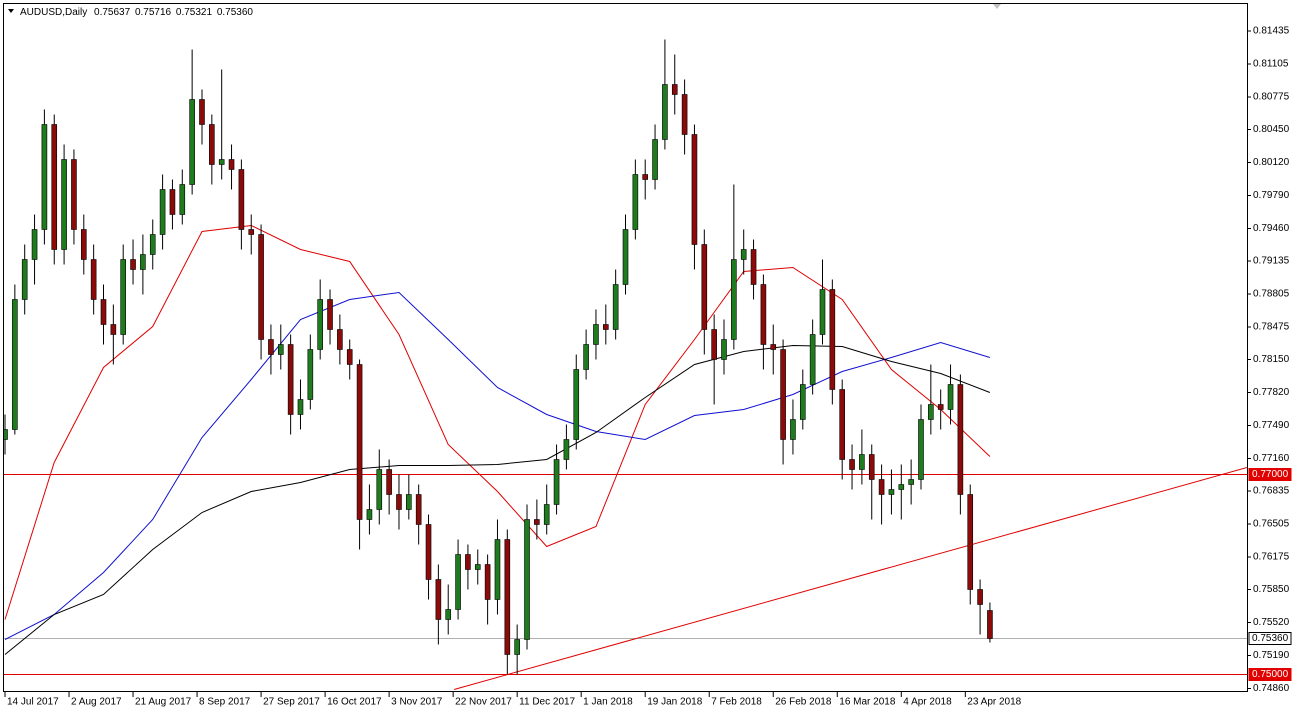  What do you see at coordinates (1271, 524) in the screenshot?
I see `y-tick-label: 0.76505` at bounding box center [1271, 524].